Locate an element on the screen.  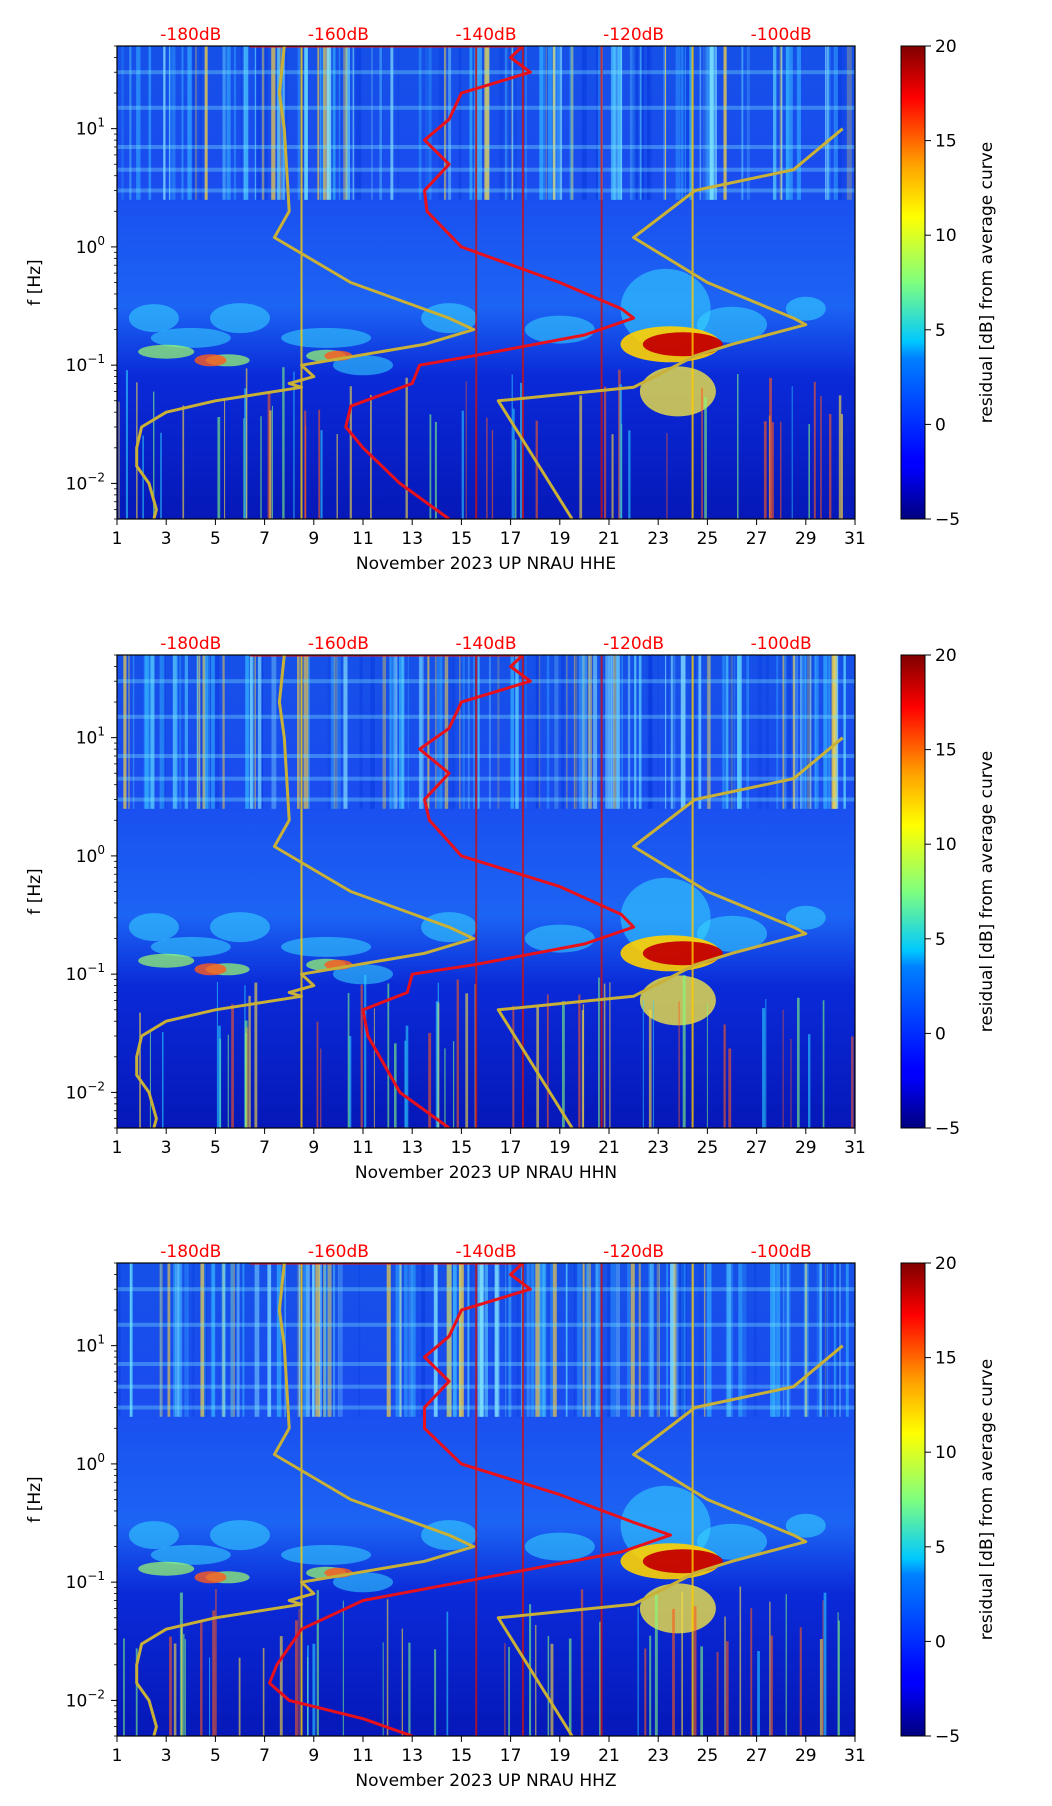
y-tick-label: 10⁰ is located at coordinates (90, 246).